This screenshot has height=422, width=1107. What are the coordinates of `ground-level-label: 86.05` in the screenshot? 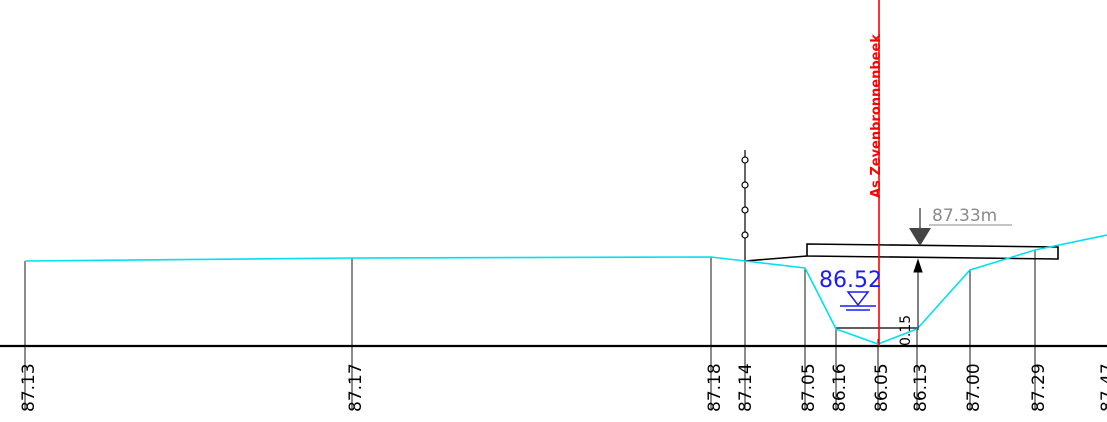 It's located at (882, 387).